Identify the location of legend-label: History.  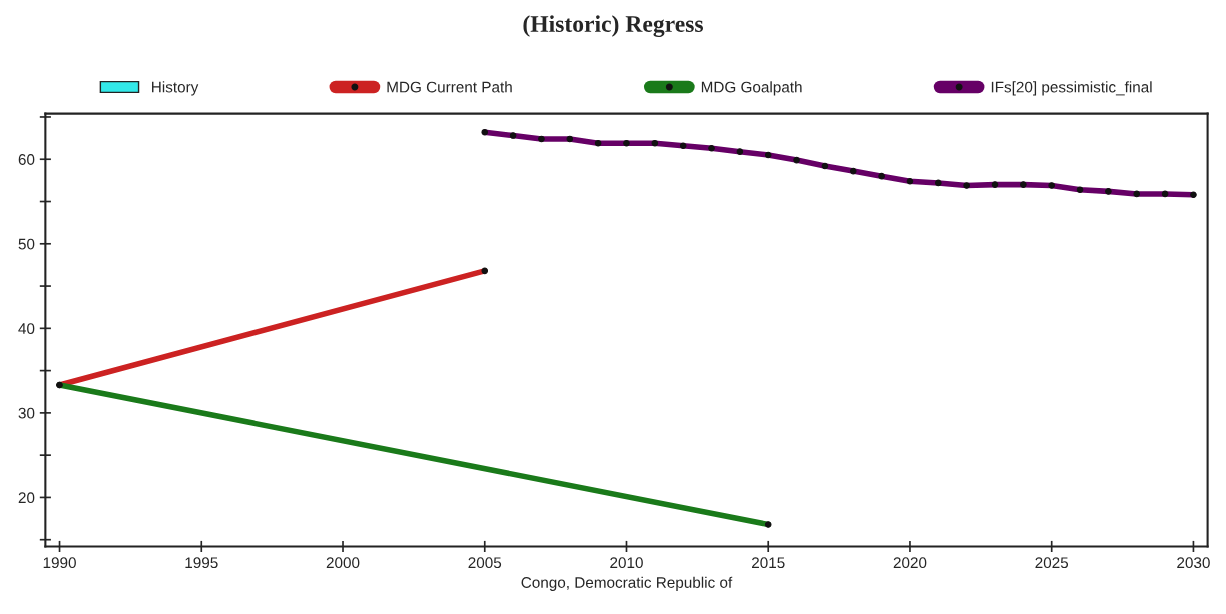
(175, 88).